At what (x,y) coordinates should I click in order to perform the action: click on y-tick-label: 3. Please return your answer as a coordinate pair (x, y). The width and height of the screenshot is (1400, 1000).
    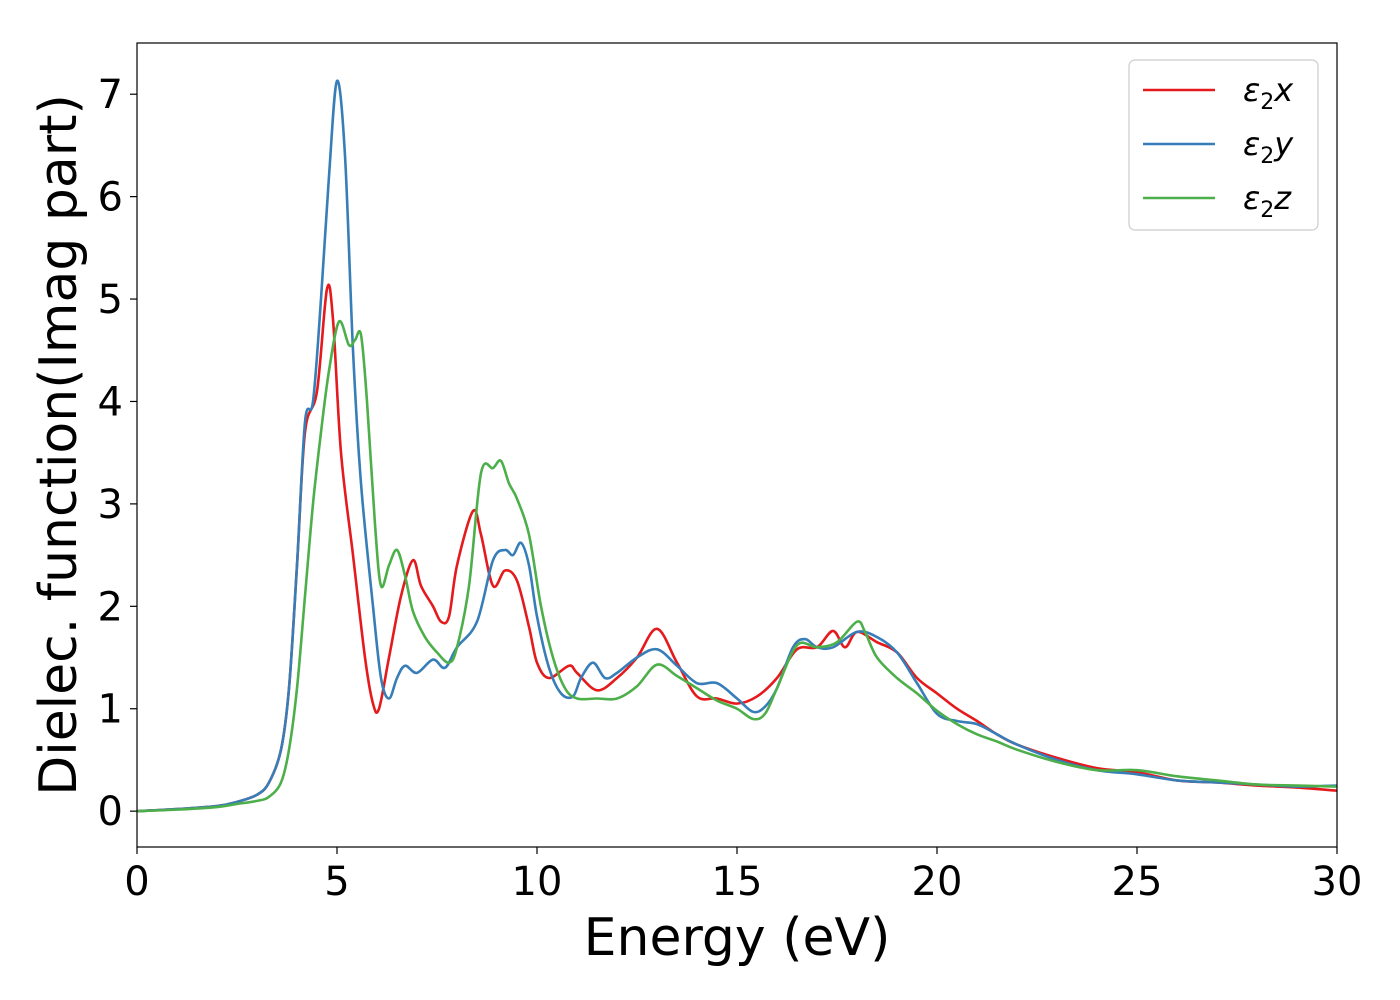
    Looking at the image, I should click on (110, 505).